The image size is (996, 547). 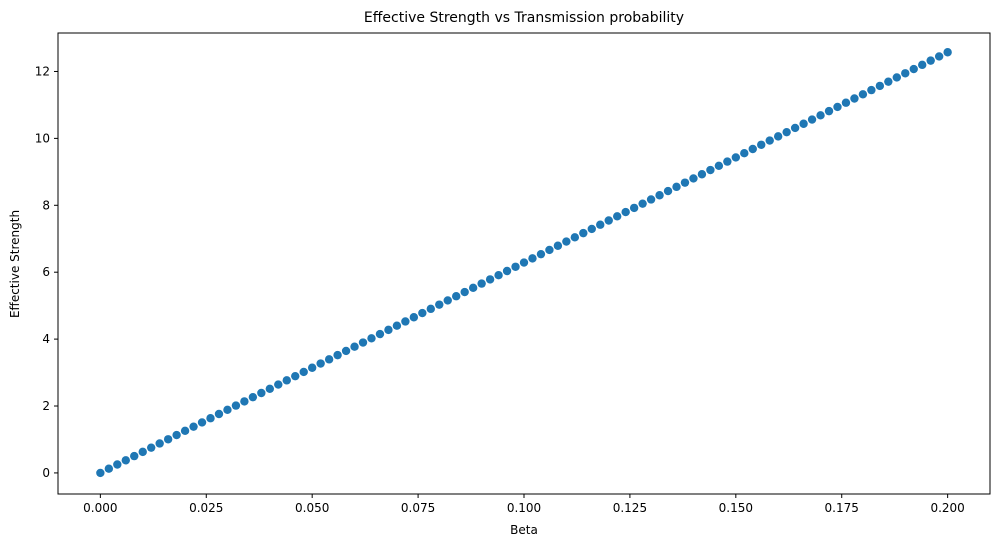 What do you see at coordinates (842, 508) in the screenshot?
I see `x-tick-label: 0.175` at bounding box center [842, 508].